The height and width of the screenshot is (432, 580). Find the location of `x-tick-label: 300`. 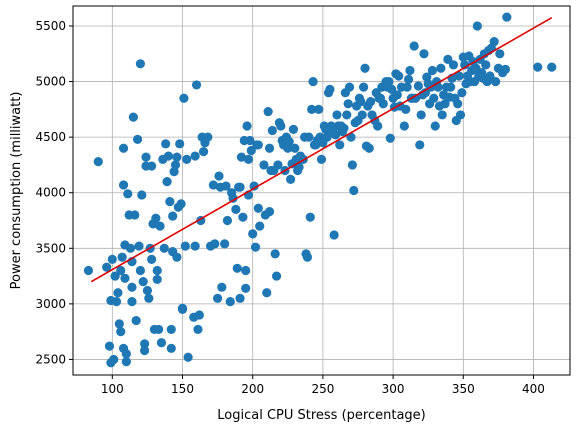

x-tick-label: 300 is located at coordinates (393, 389).